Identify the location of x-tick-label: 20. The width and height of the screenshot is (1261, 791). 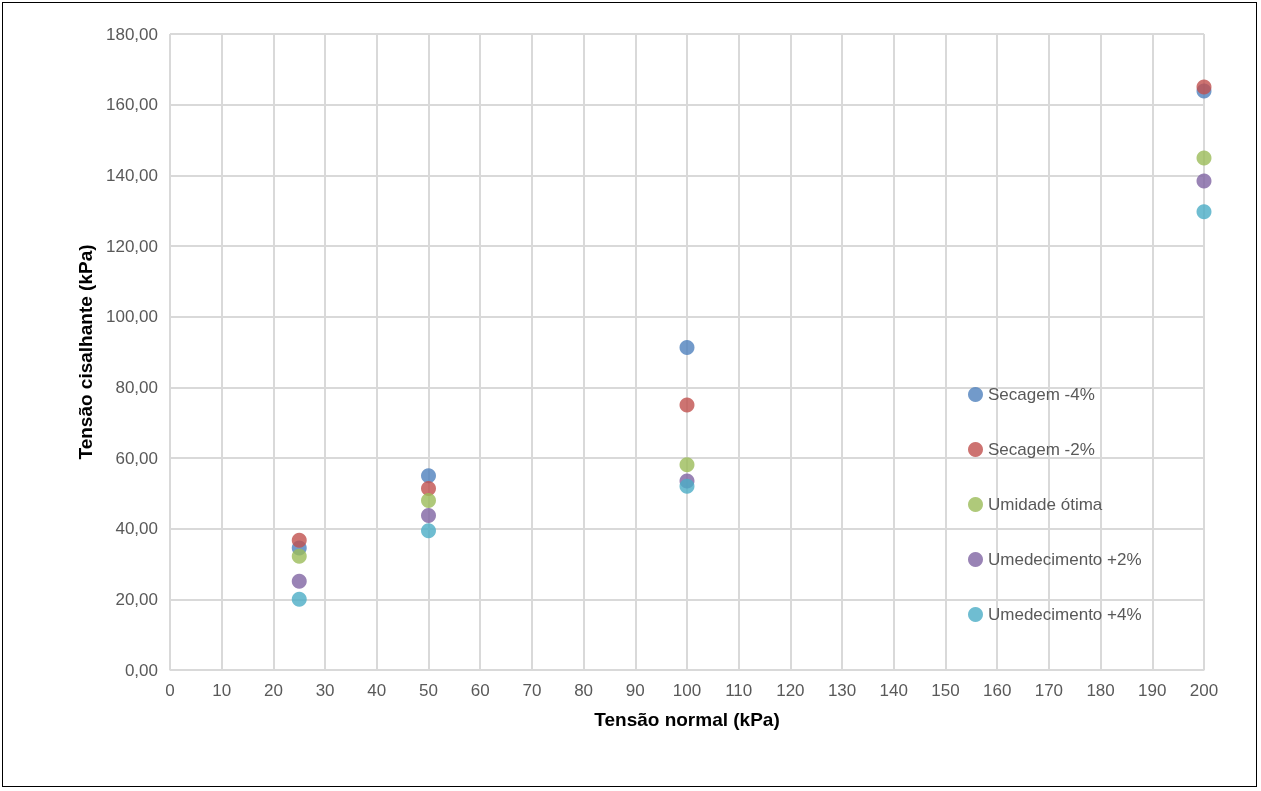
(273, 690).